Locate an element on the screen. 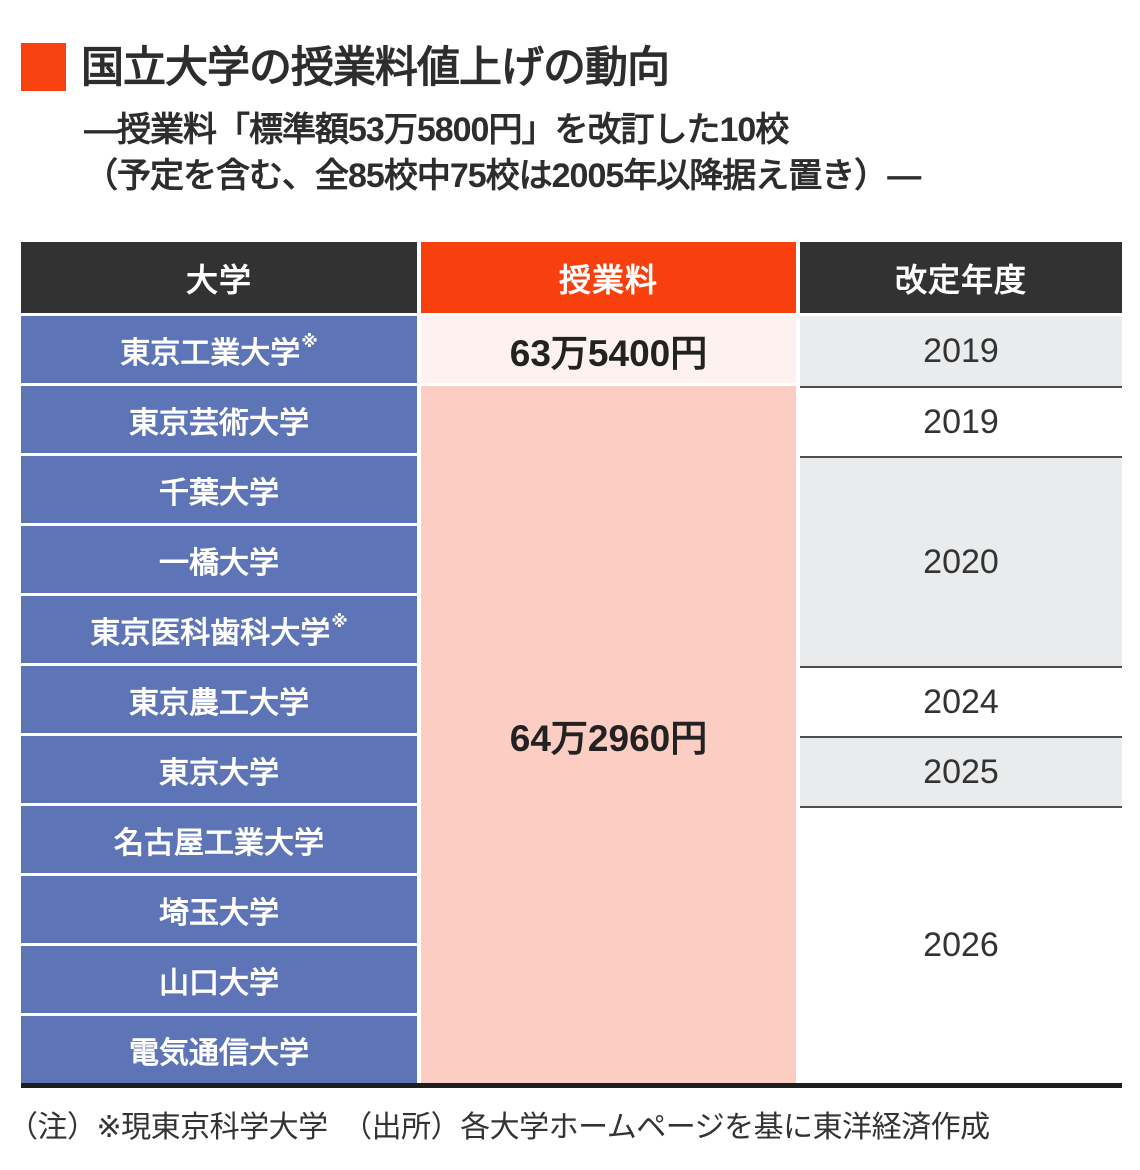  university-cell: 東京農工大学 is located at coordinates (219, 699).